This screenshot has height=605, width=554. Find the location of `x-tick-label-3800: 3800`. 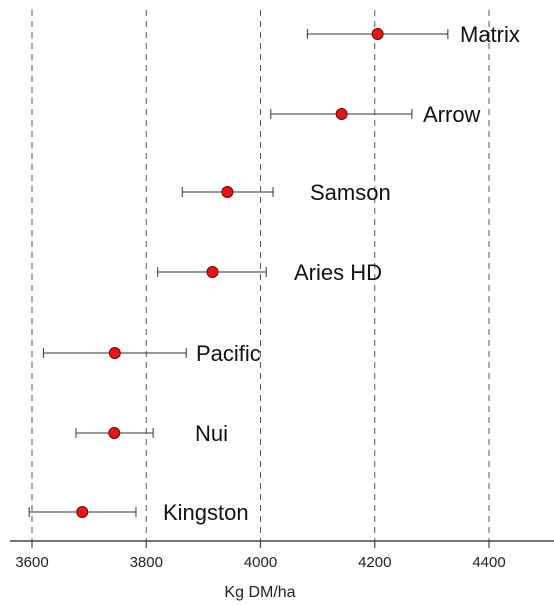

x-tick-label-3800: 3800 is located at coordinates (146, 562).